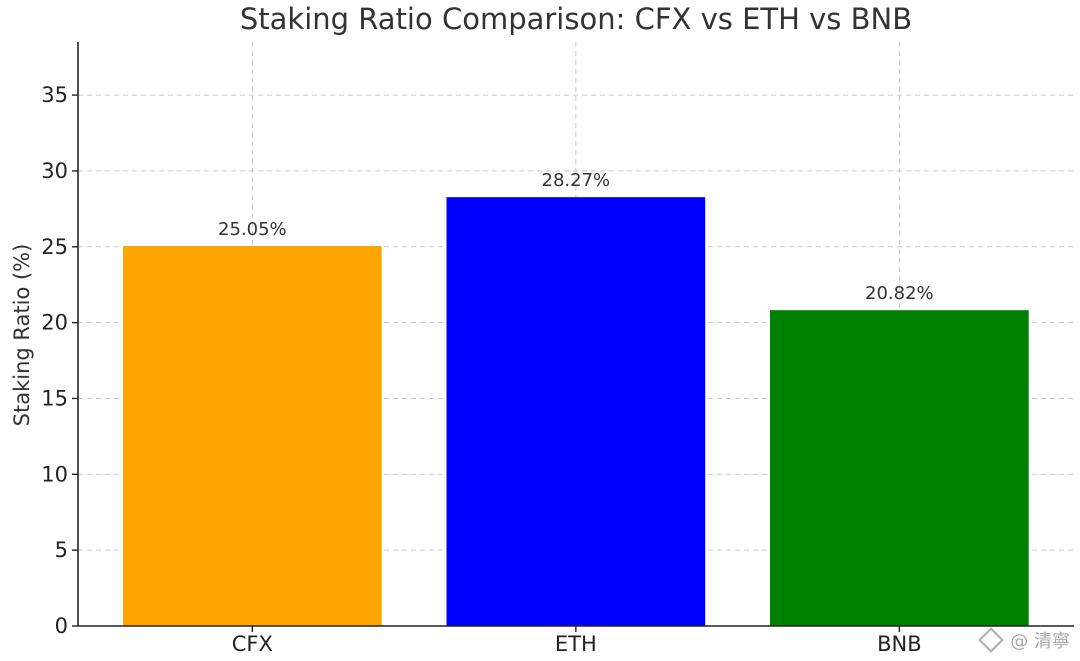 The height and width of the screenshot is (661, 1080). Describe the element at coordinates (1040, 641) in the screenshot. I see `watermark-text: @ 清寧` at that location.